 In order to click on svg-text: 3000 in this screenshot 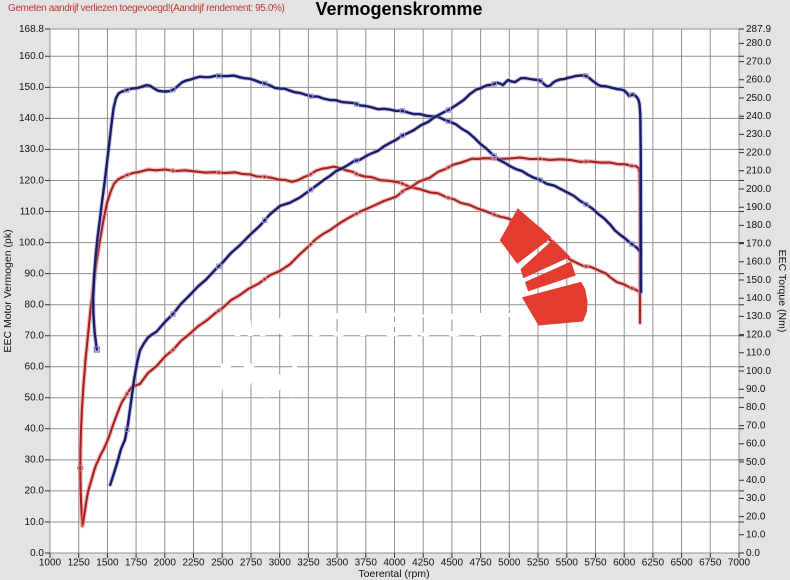, I will do `click(280, 563)`.